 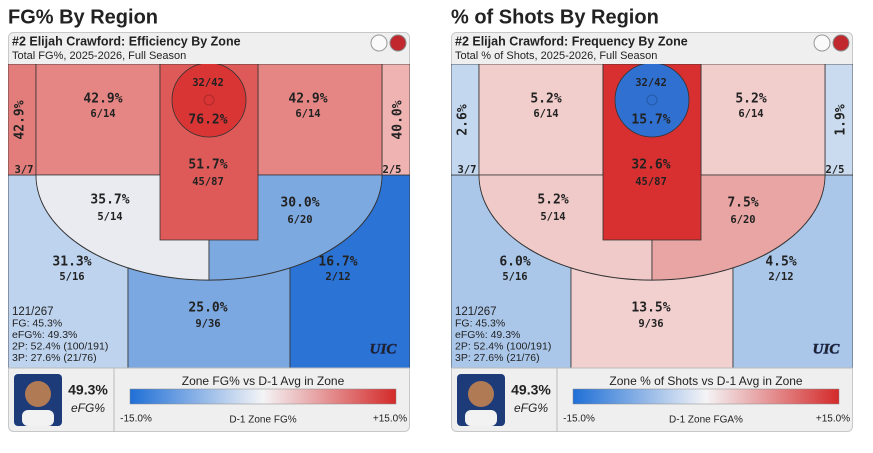 I want to click on panel-heading: FG% By Region, so click(x=83, y=17).